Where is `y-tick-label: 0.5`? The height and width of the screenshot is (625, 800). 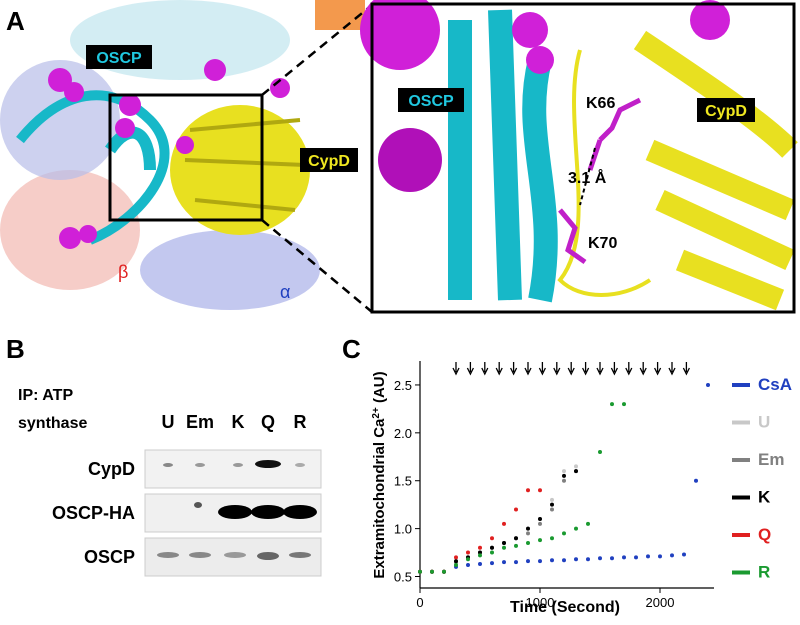
y-tick-label: 0.5 is located at coordinates (403, 577).